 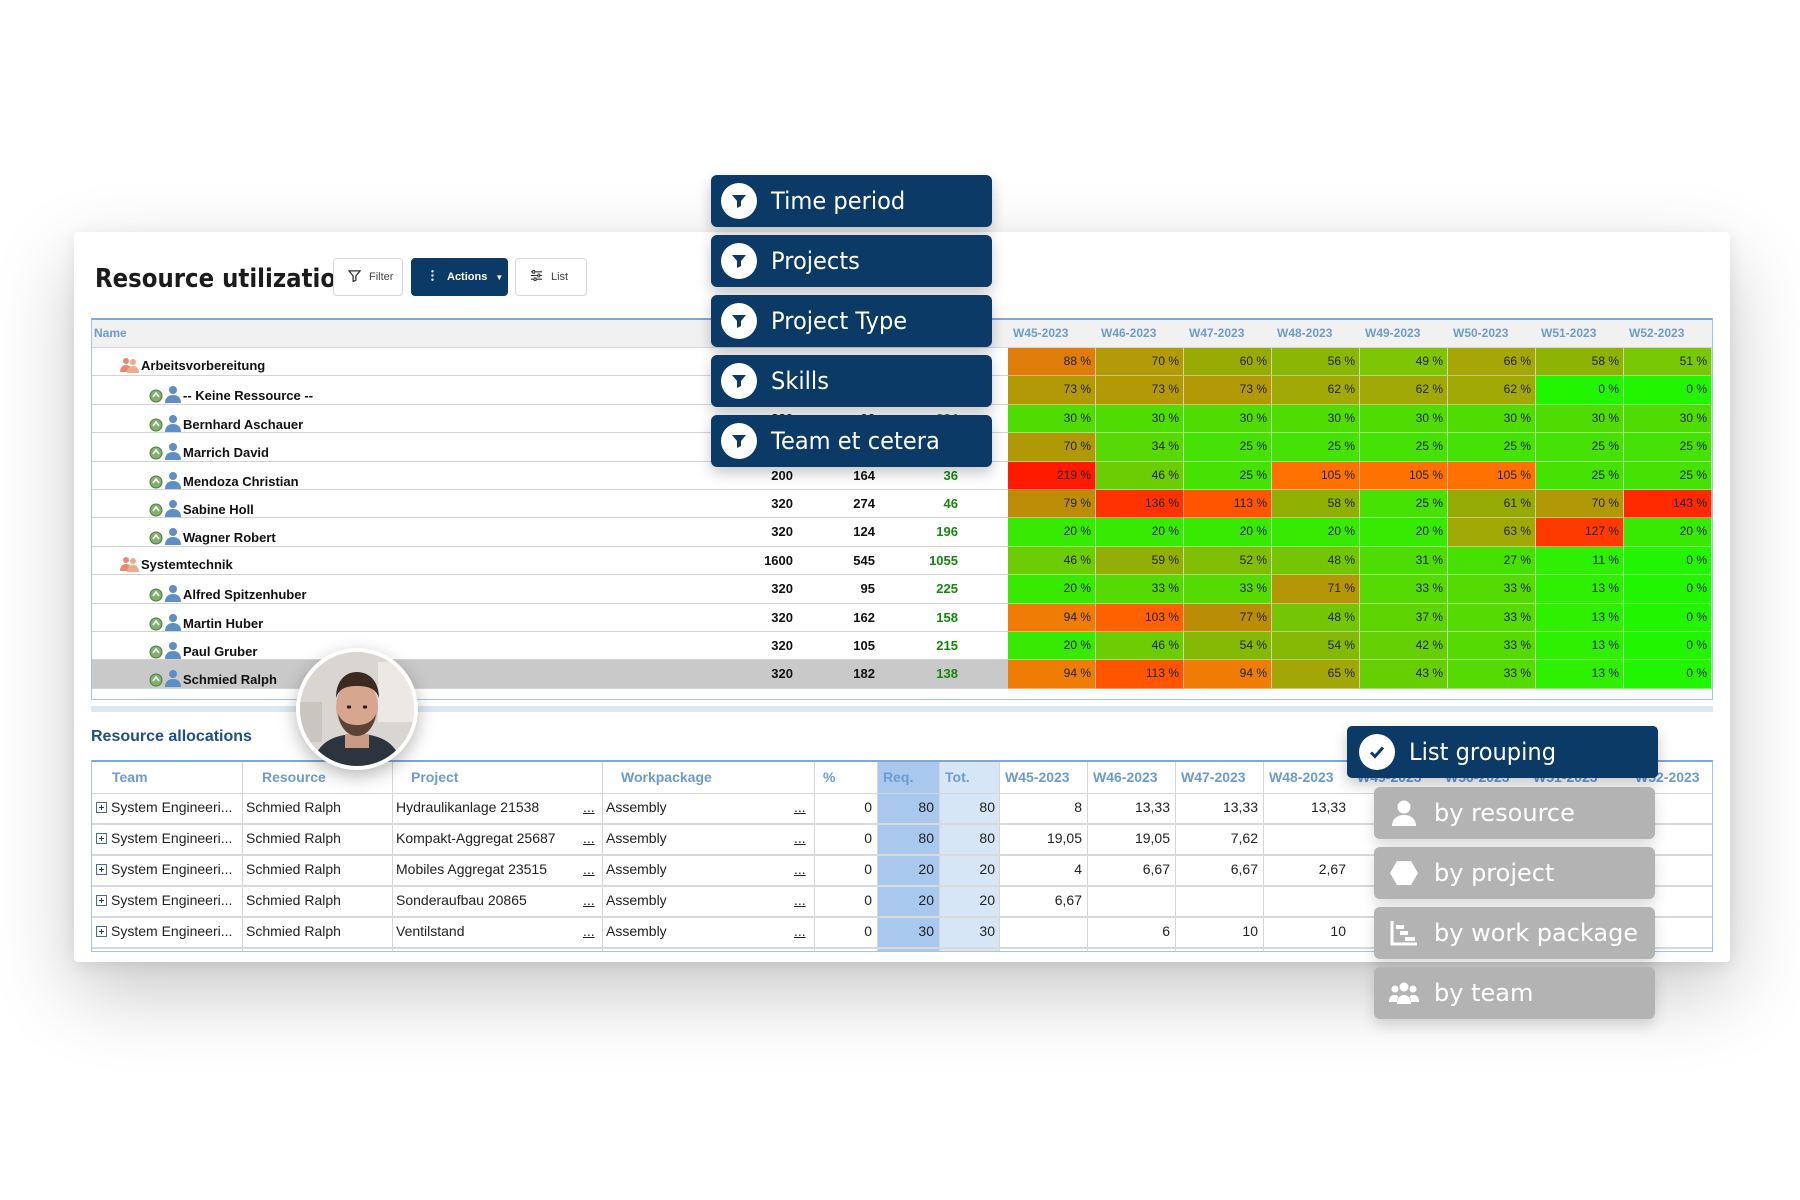 What do you see at coordinates (1481, 333) in the screenshot?
I see `week-header: W50-2023` at bounding box center [1481, 333].